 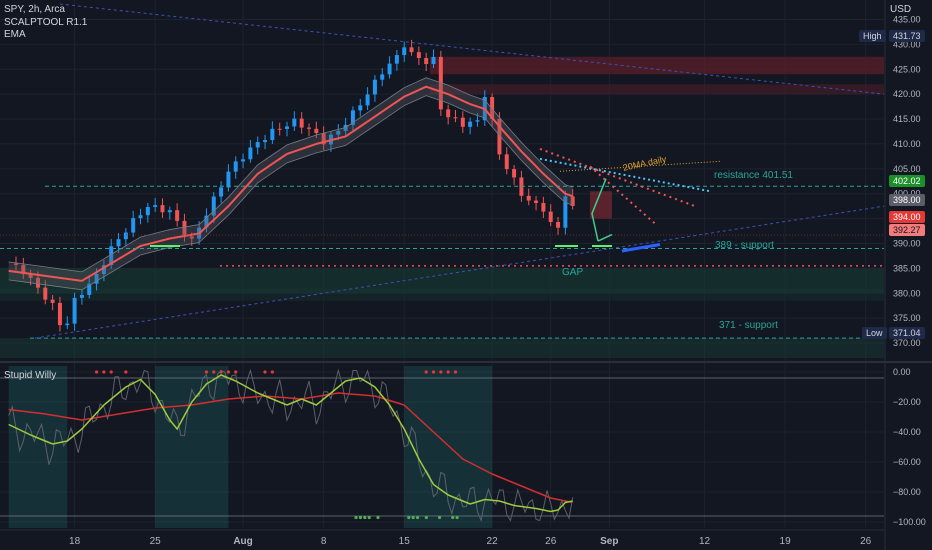 What do you see at coordinates (907, 36) in the screenshot?
I see `high-price-pill: 431.73` at bounding box center [907, 36].